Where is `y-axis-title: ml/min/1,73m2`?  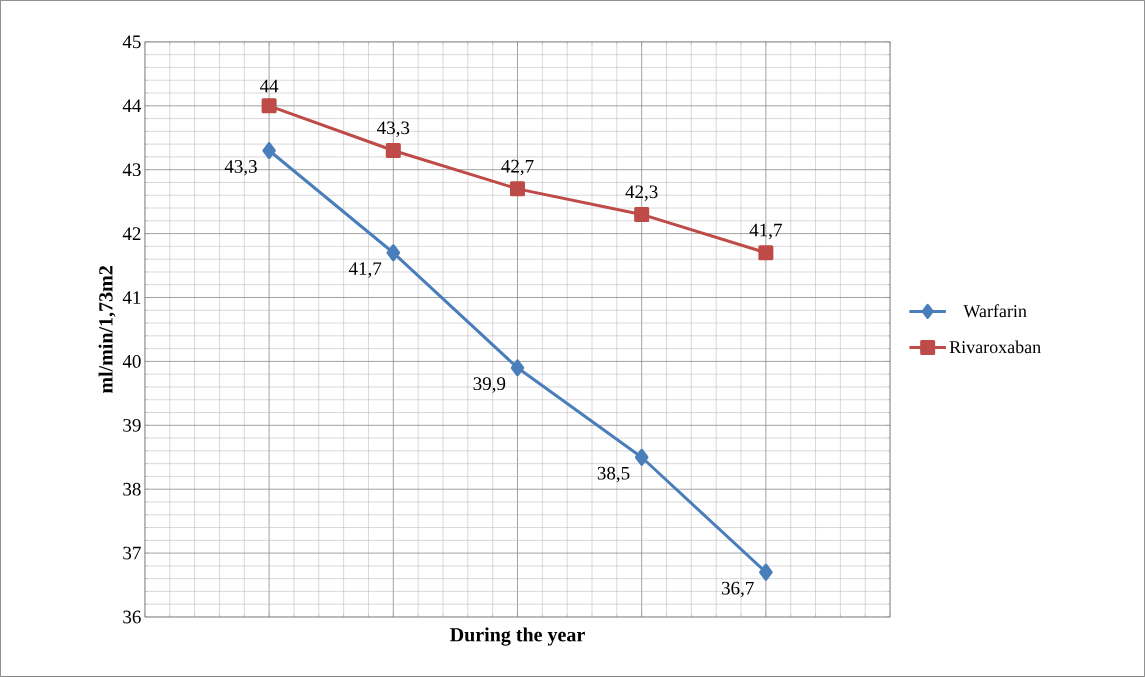
y-axis-title: ml/min/1,73m2 is located at coordinates (107, 330).